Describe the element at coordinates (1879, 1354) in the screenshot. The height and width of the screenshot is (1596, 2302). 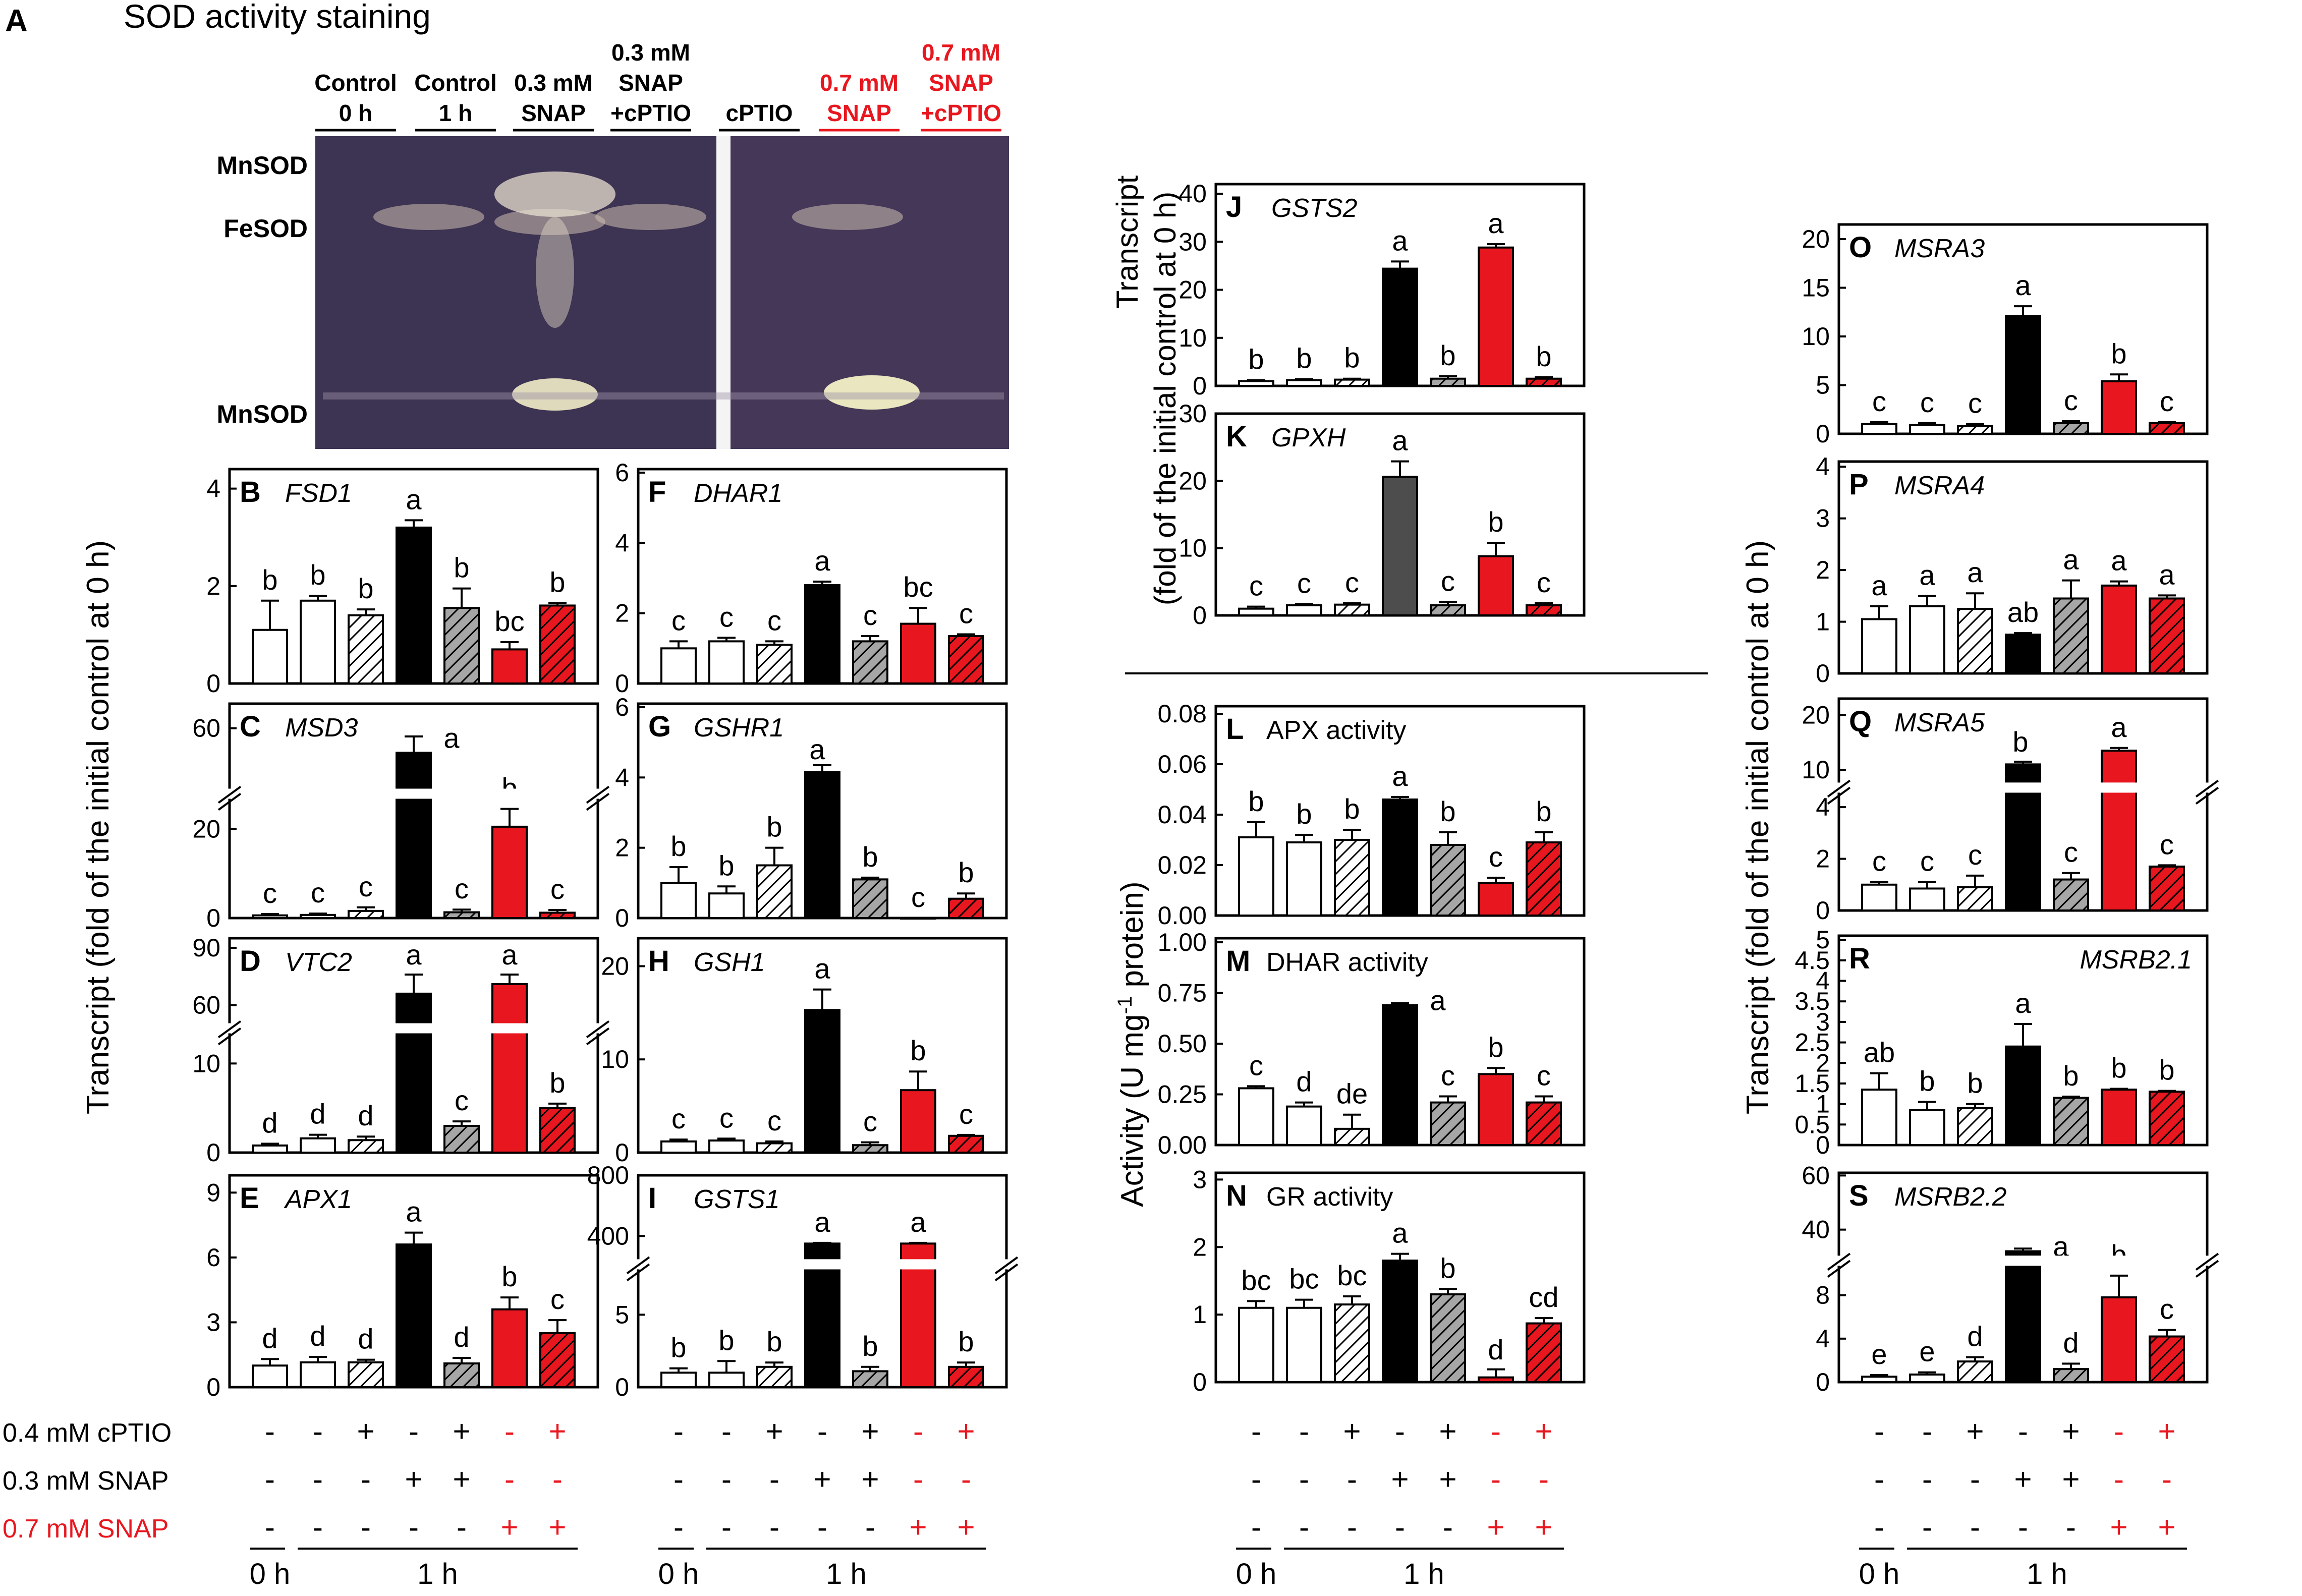
I see `significance-letter: e` at that location.